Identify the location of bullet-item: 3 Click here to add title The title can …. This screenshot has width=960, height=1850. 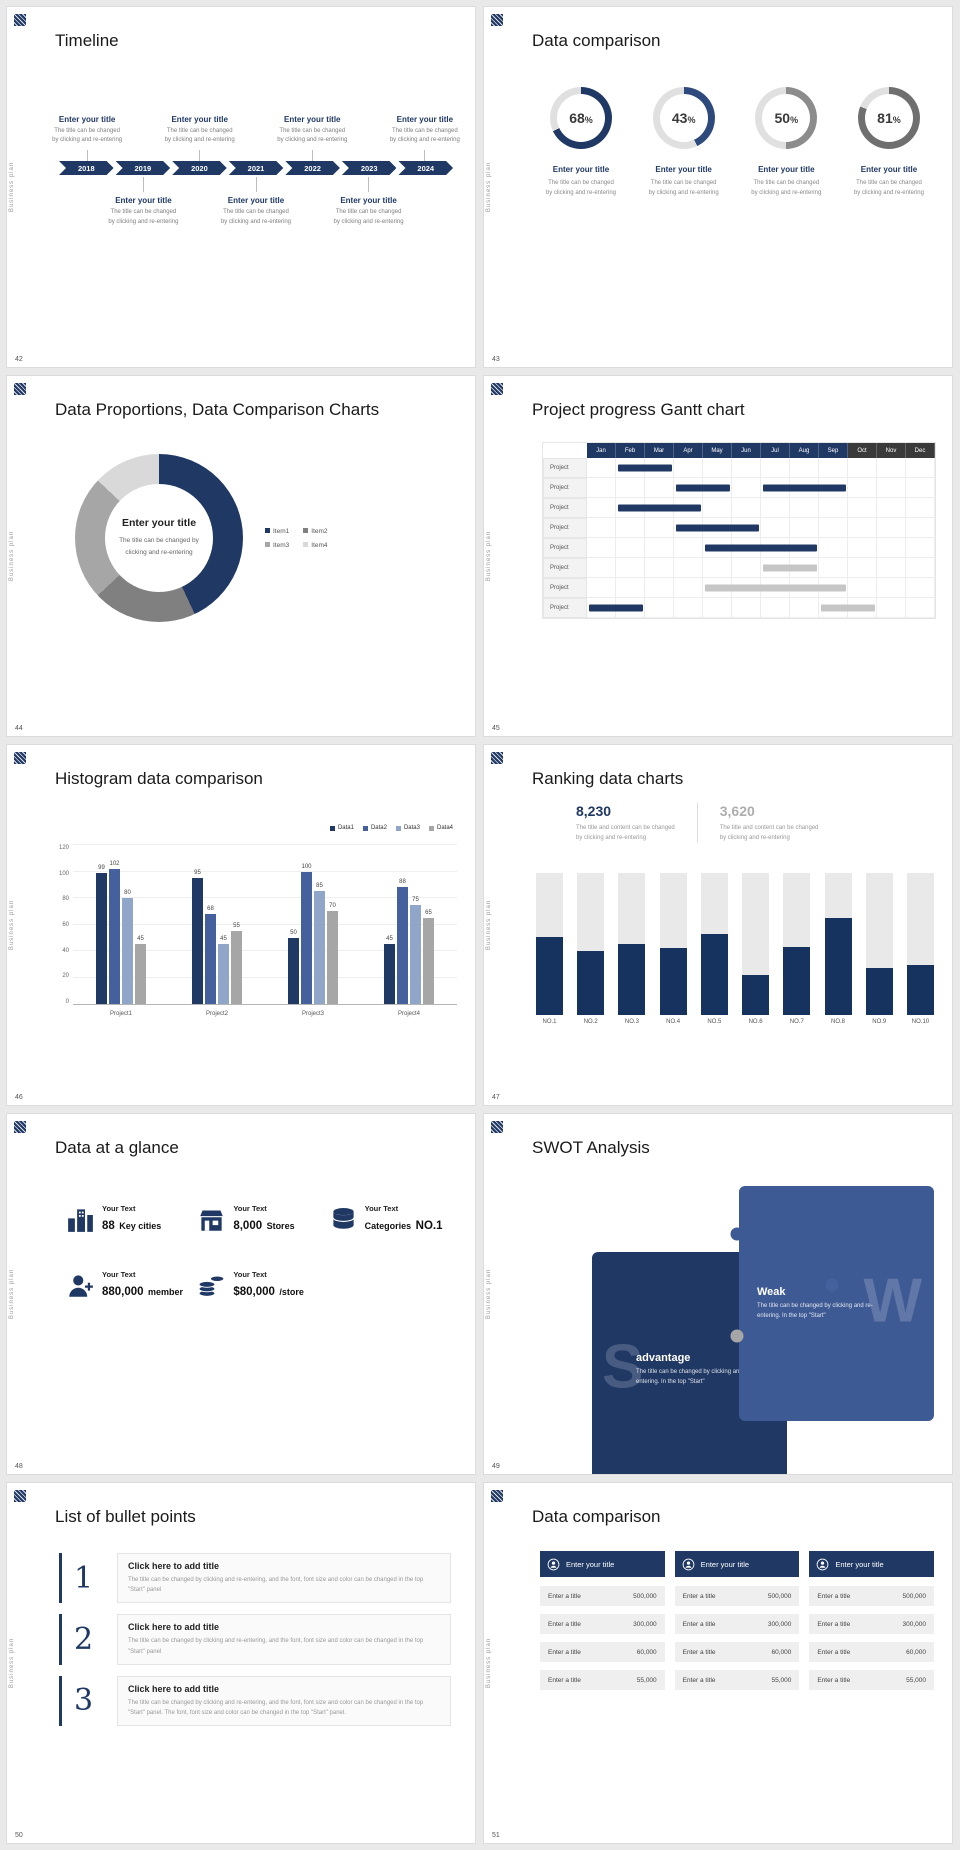
(255, 1701).